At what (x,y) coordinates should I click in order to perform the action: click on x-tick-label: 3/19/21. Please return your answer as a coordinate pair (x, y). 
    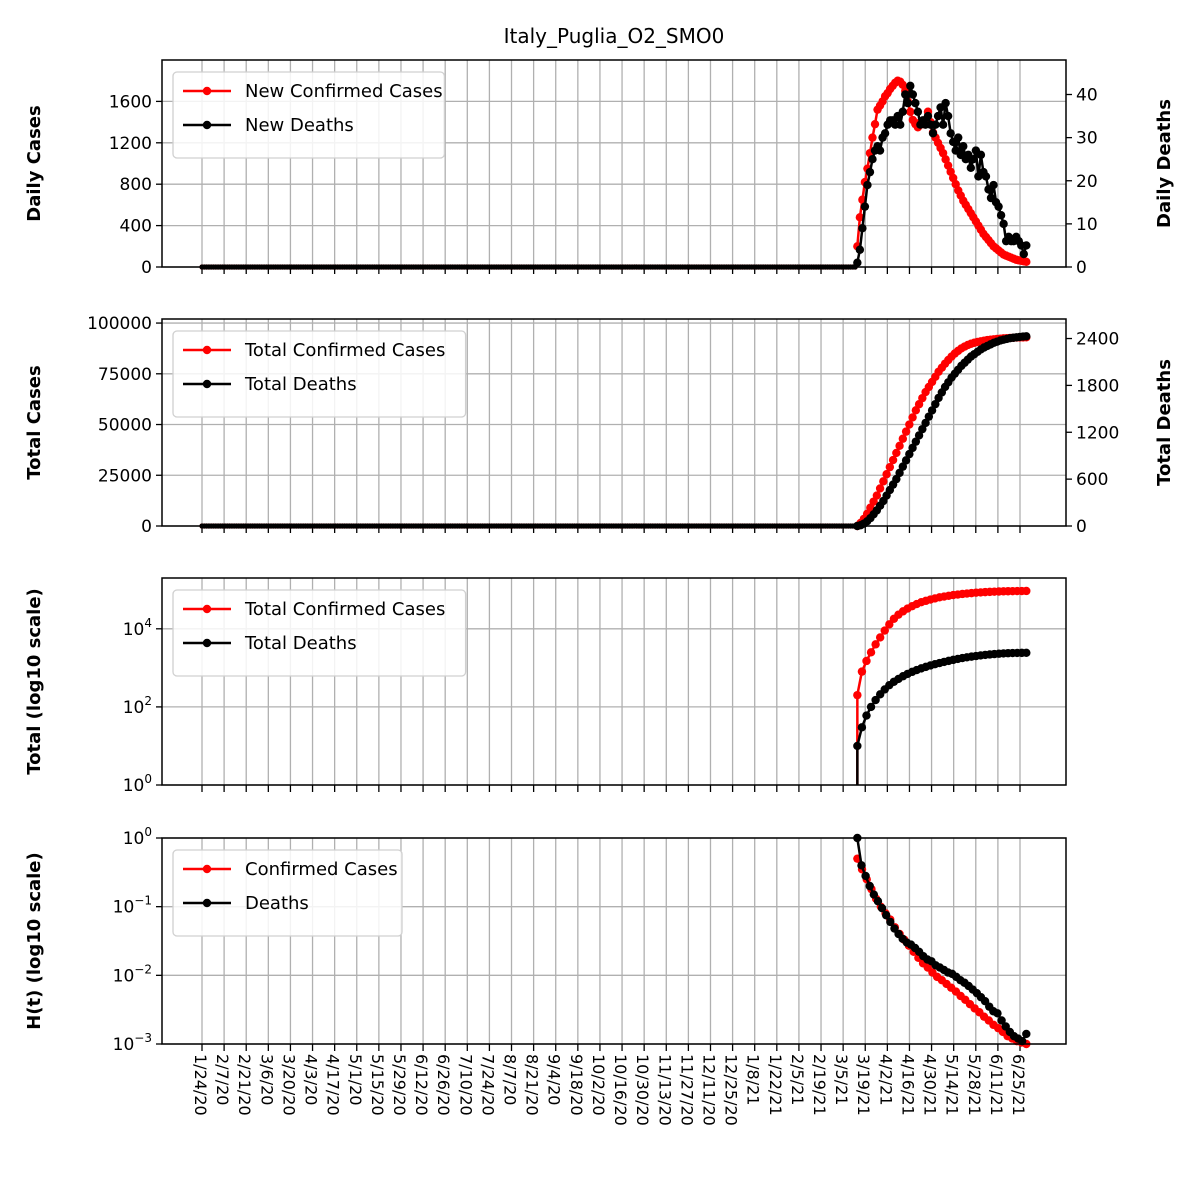
    Looking at the image, I should click on (863, 1085).